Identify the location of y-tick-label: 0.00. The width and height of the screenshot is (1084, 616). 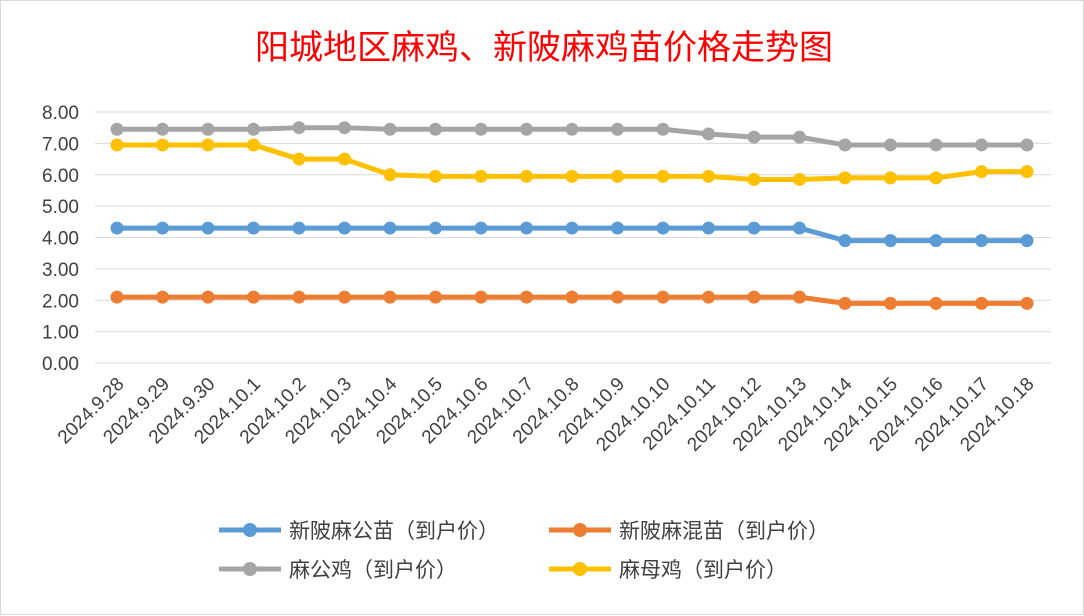
(60, 364).